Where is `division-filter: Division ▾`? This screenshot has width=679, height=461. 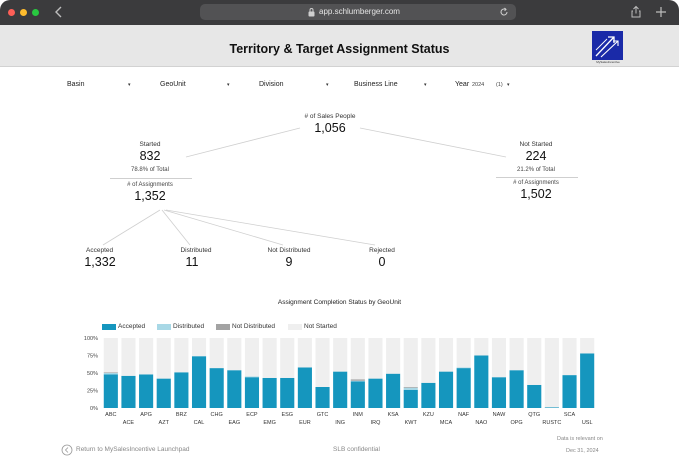 division-filter: Division ▾ is located at coordinates (294, 85).